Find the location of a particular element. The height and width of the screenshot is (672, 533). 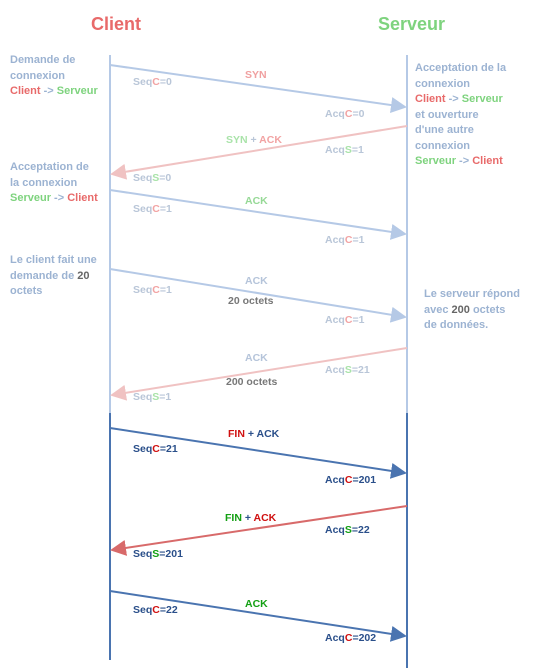

m4-seq: SeqC=1 is located at coordinates (152, 290).